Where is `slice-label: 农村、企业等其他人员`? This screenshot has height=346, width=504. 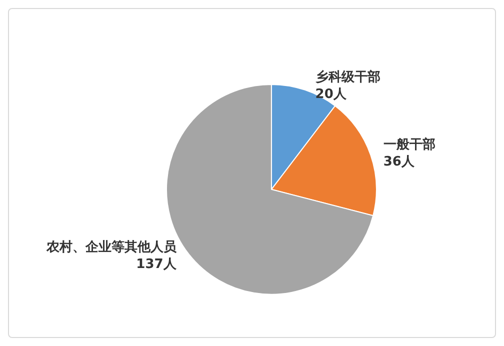 slice-label: 农村、企业等其他人员 is located at coordinates (111, 248).